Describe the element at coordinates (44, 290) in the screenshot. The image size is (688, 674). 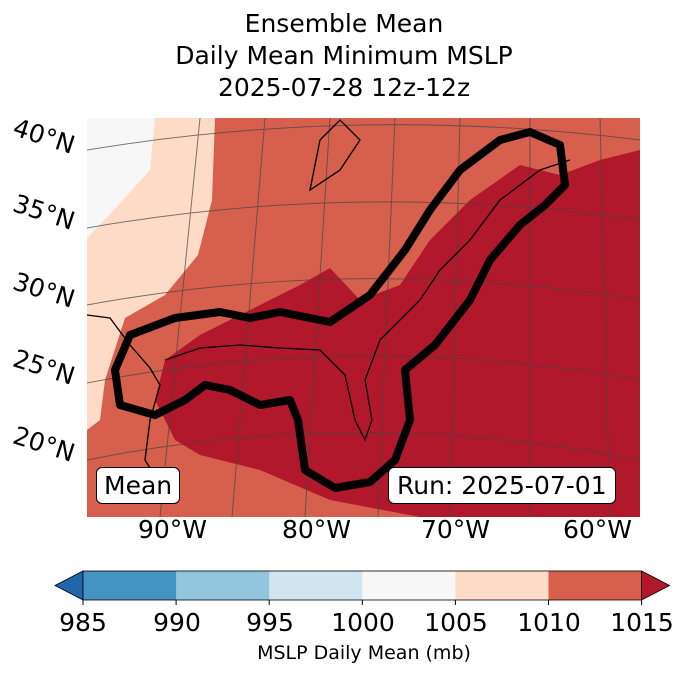
I see `lat-label: 30°N` at that location.